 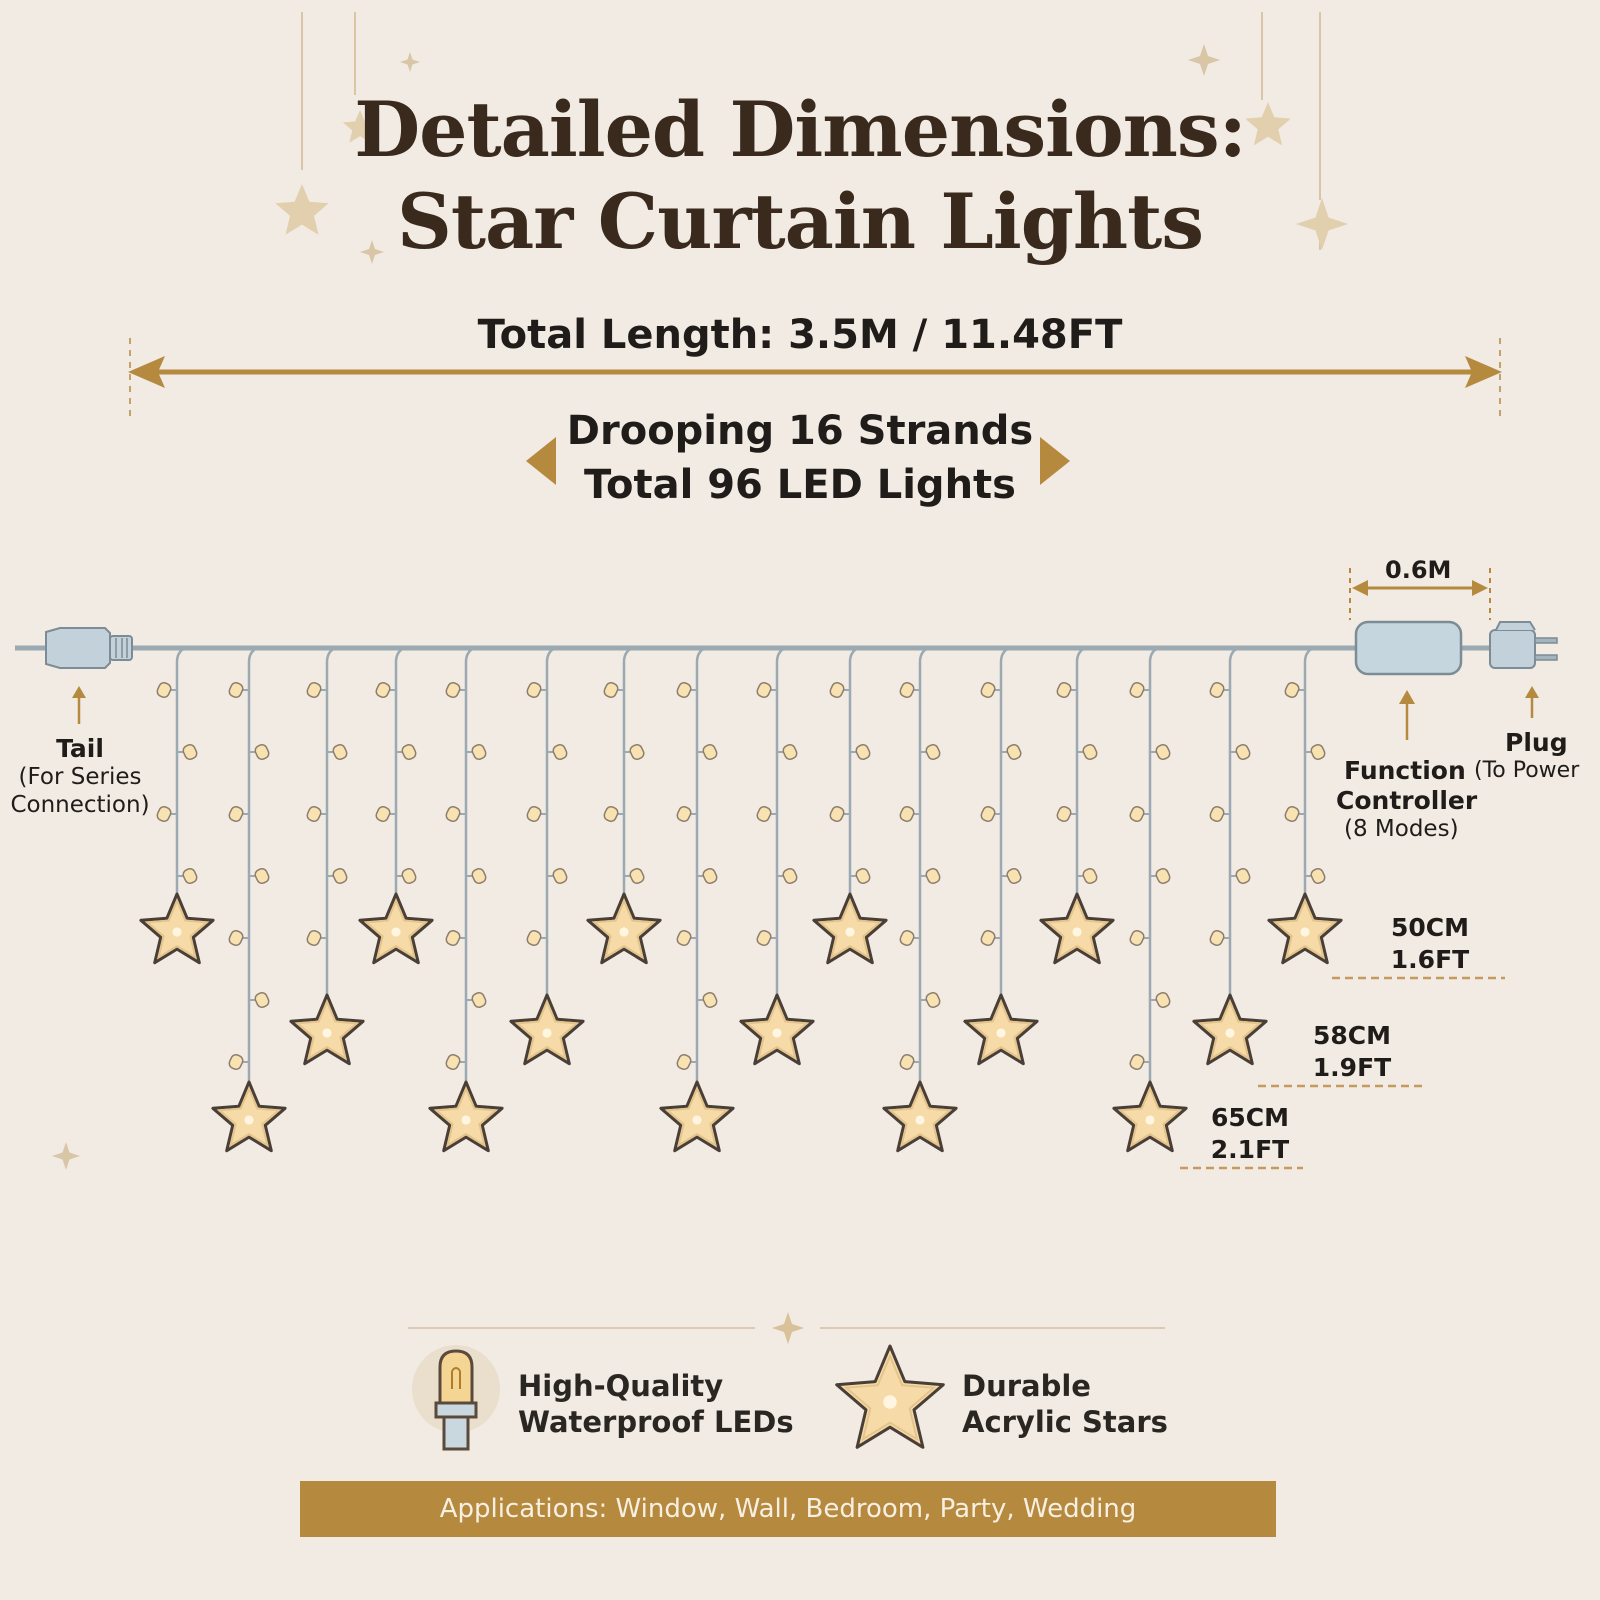 What do you see at coordinates (1055, 461) in the screenshot?
I see `strands-right-arrow-icon` at bounding box center [1055, 461].